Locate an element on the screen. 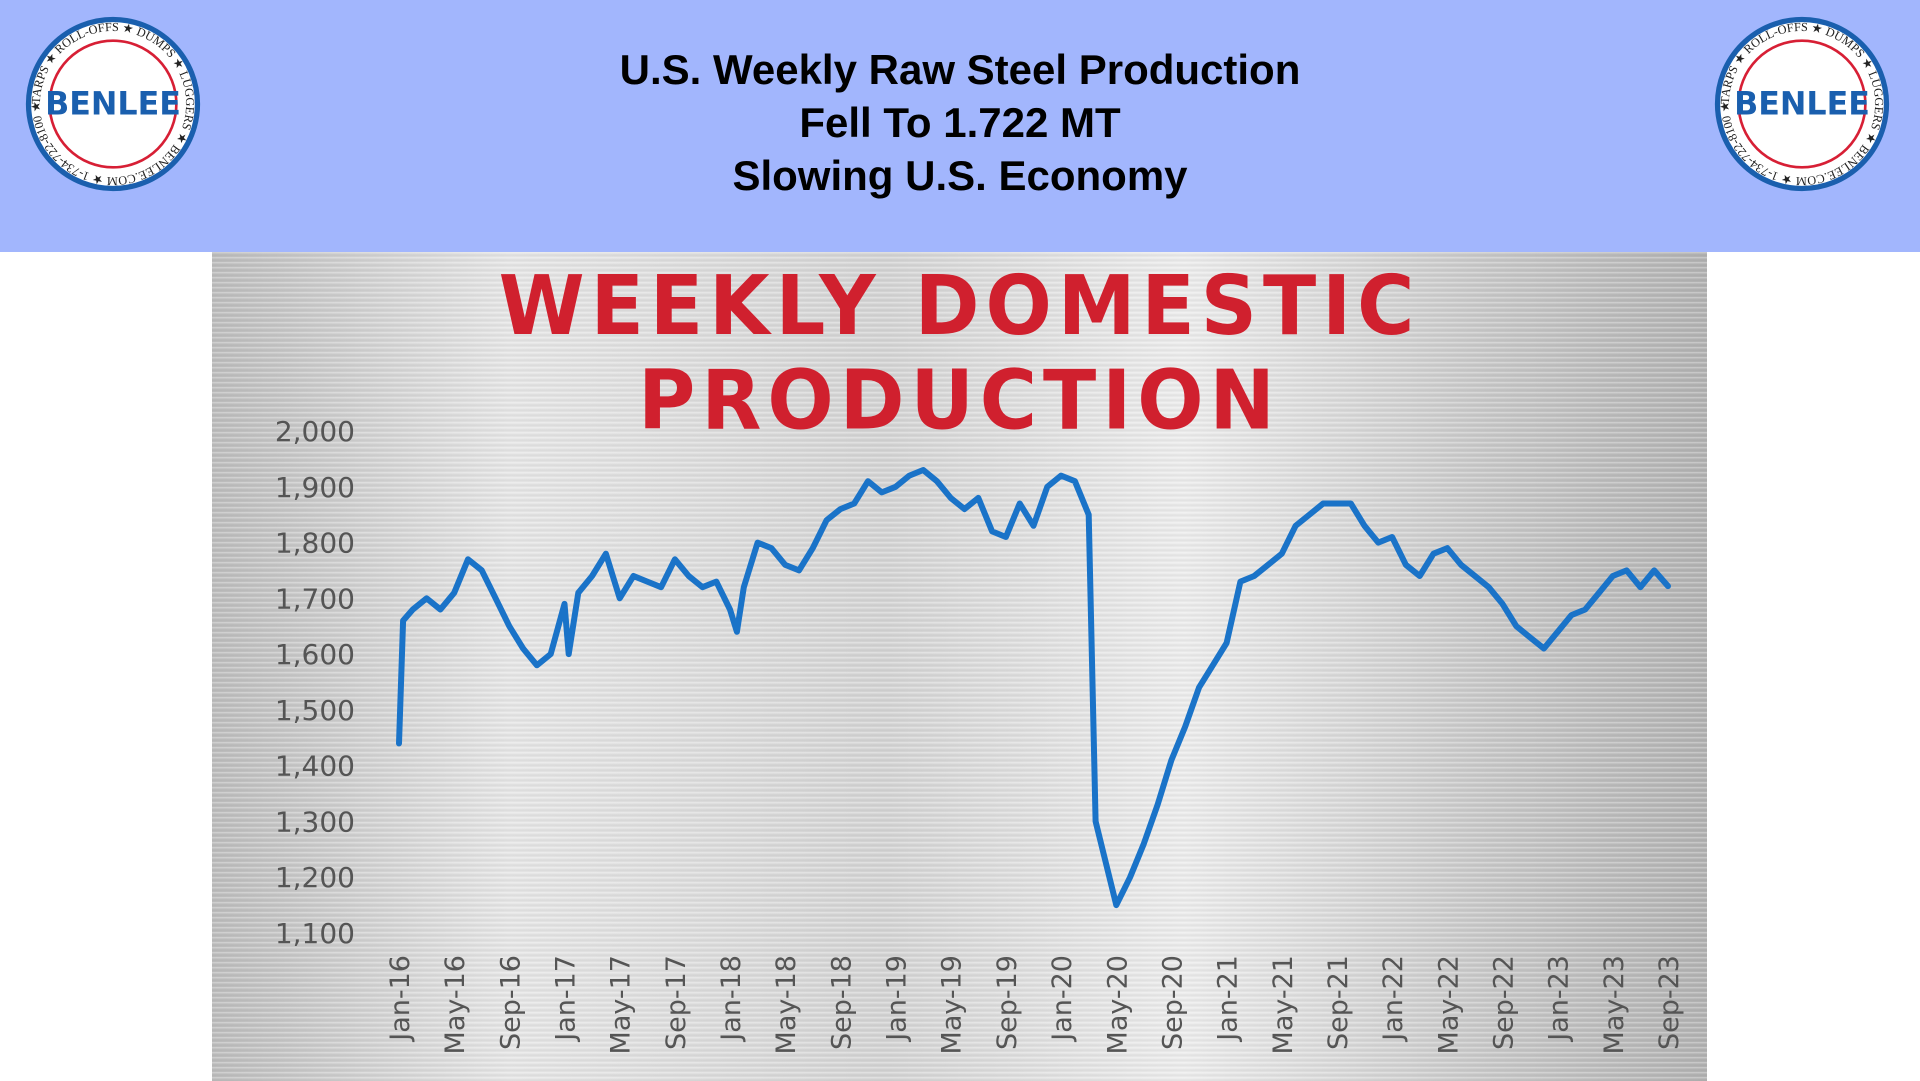 The width and height of the screenshot is (1920, 1081). x-tick-label: May-21 is located at coordinates (1283, 1004).